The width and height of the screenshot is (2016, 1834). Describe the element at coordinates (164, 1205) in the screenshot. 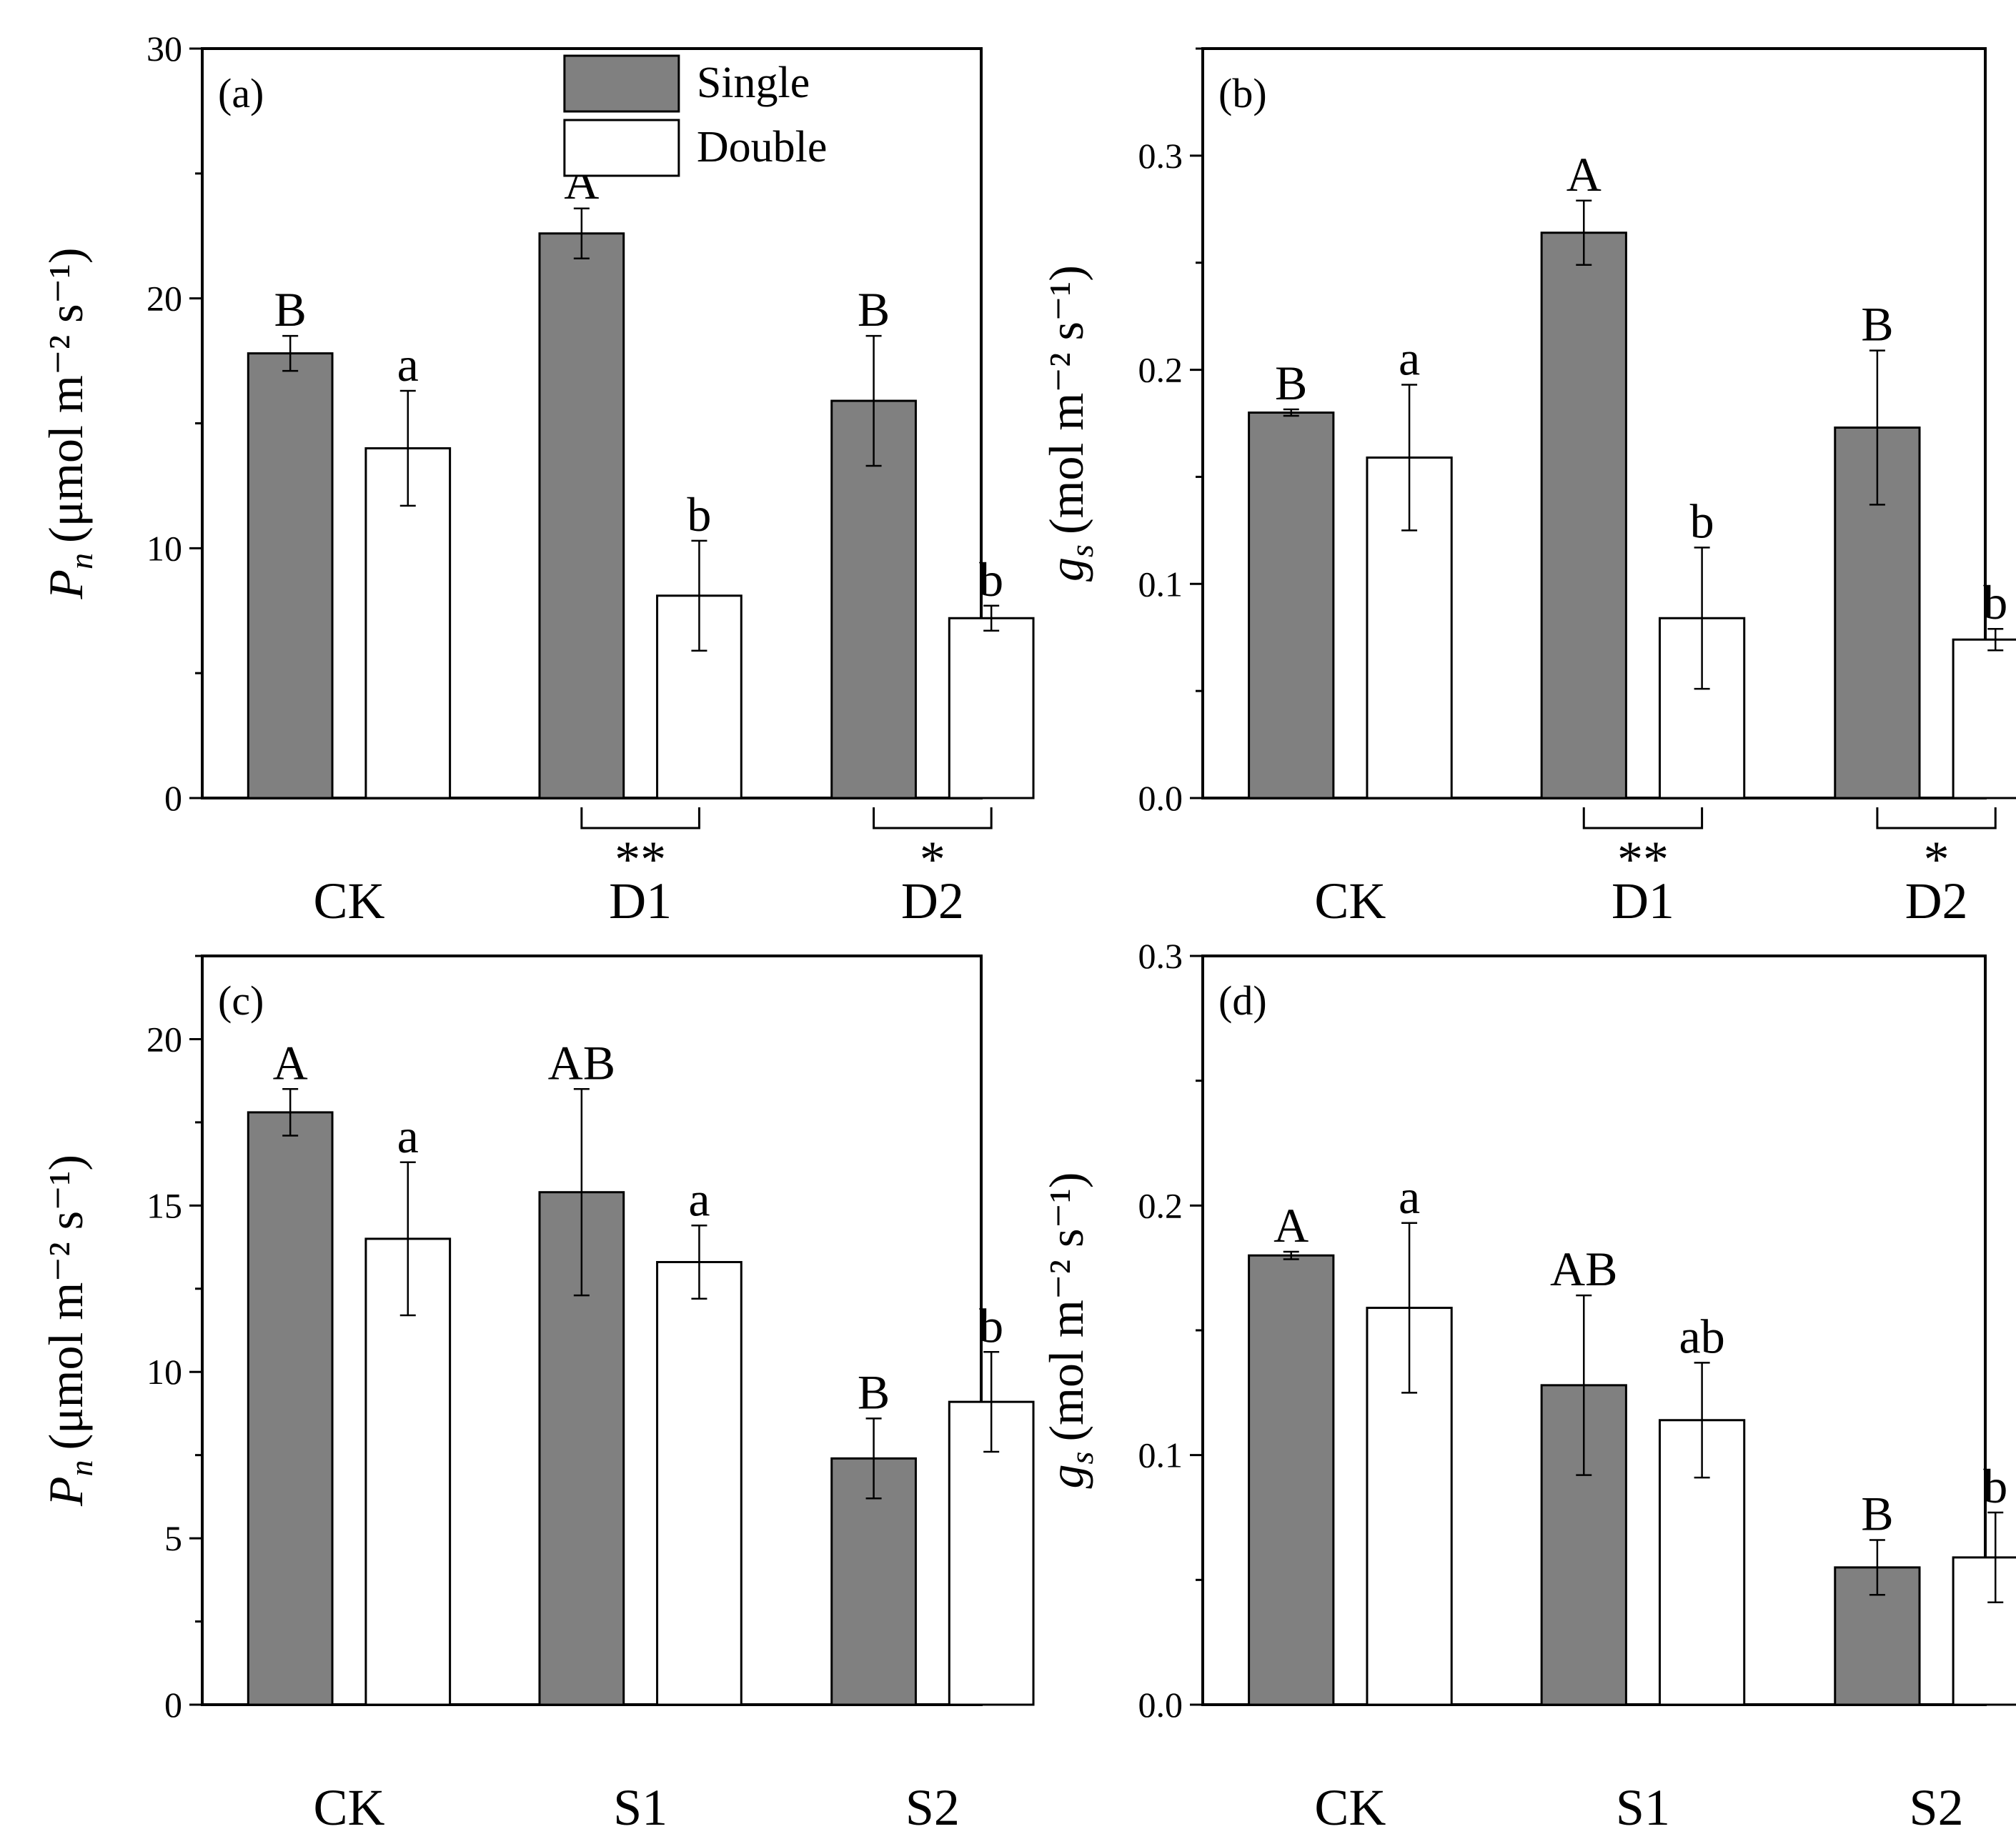

I see `y-tick-label: 15` at that location.